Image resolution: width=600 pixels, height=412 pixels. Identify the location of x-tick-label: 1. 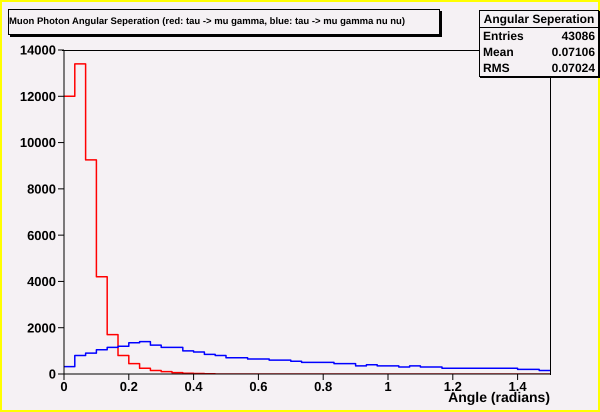
(388, 386).